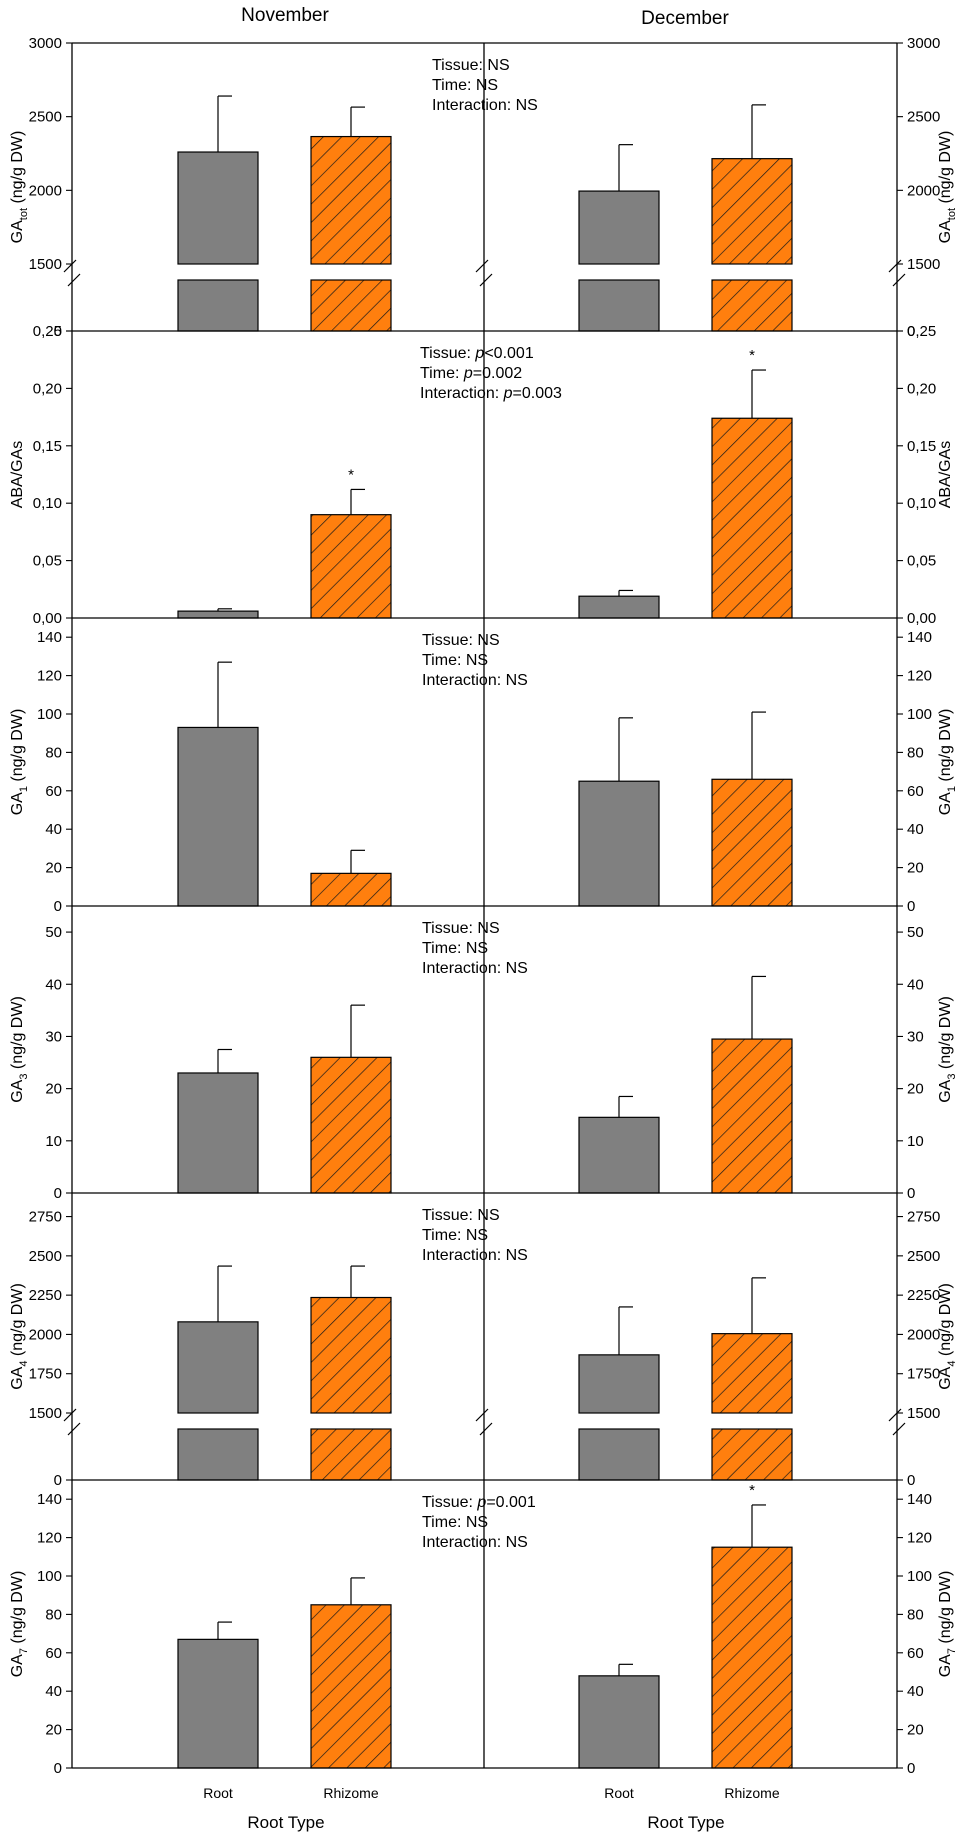 This screenshot has height=1835, width=970. Describe the element at coordinates (482, 1415) in the screenshot. I see `axis-break-mark-ga4-1a` at that location.